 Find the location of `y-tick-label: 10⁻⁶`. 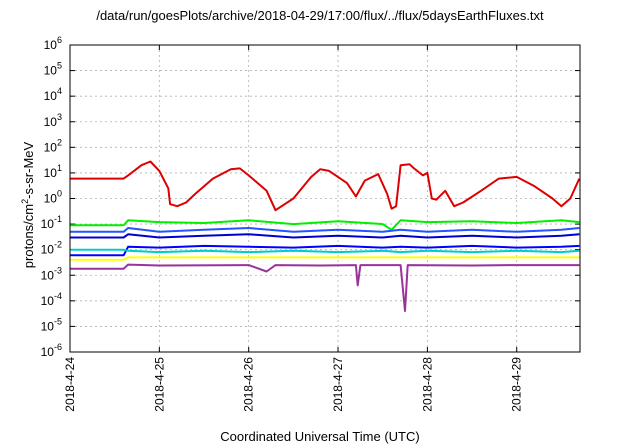

y-tick-label: 10⁻⁶ is located at coordinates (51, 350).